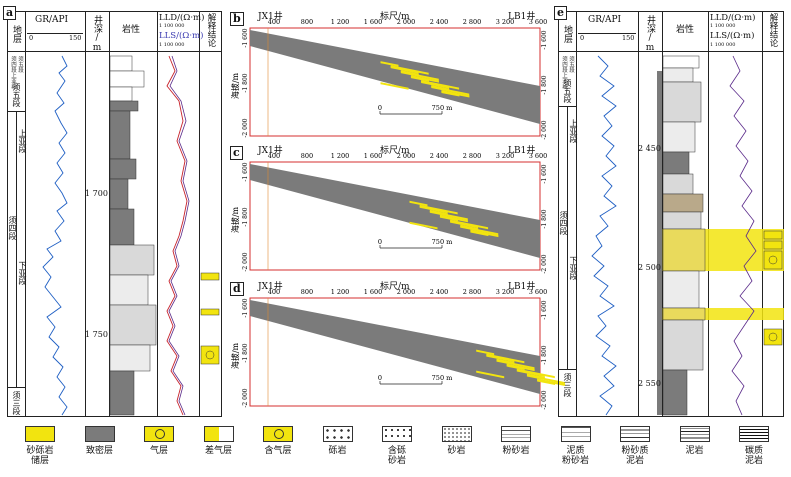 The width and height of the screenshot is (791, 477). I want to click on strata-xu-si: 须四段, so click(12, 228).